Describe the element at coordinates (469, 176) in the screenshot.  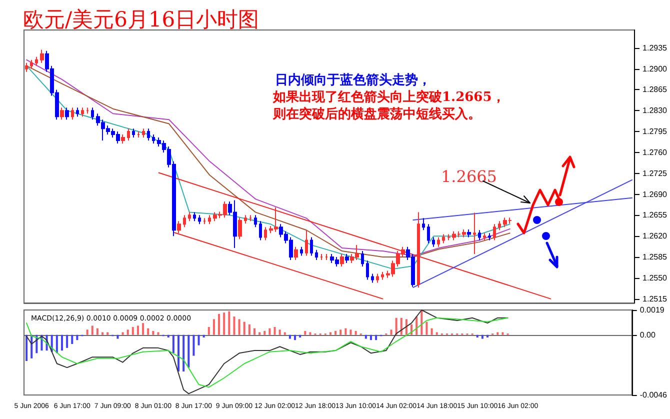
I see `annotation: 1.2665` at that location.